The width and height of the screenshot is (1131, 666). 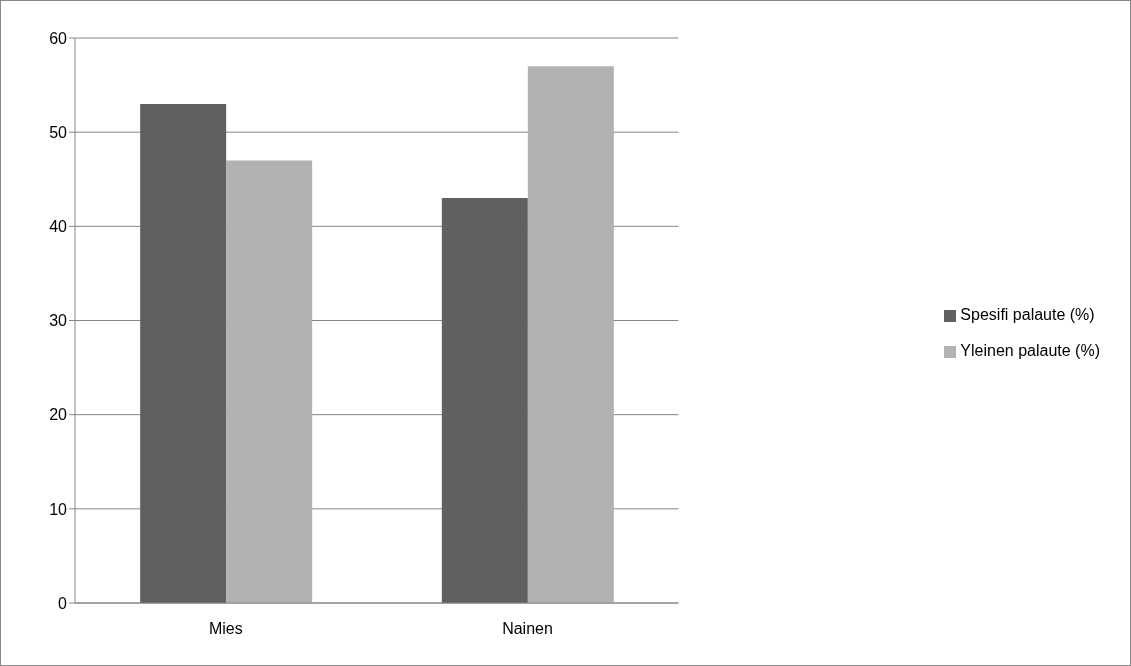 What do you see at coordinates (58, 227) in the screenshot?
I see `y-tick-label: 40` at bounding box center [58, 227].